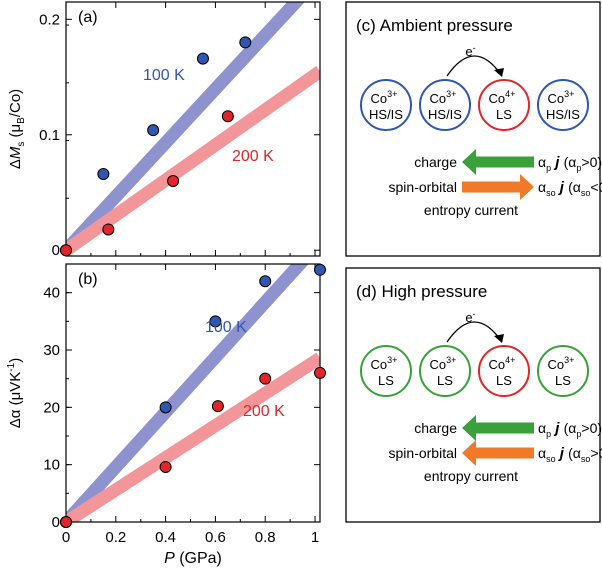 This screenshot has height=574, width=602. Describe the element at coordinates (265, 537) in the screenshot. I see `x-tick-label: 0.8` at that location.